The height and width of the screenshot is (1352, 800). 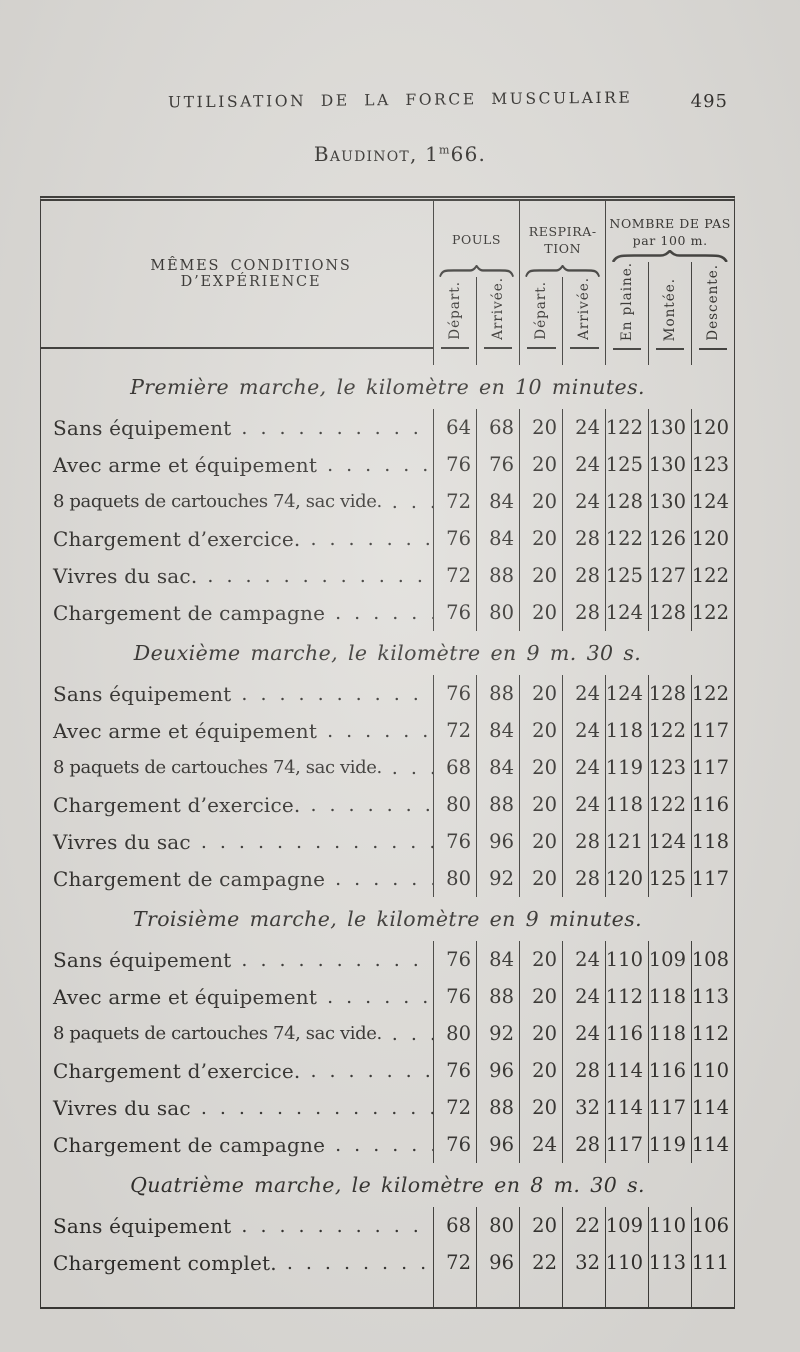 What do you see at coordinates (713, 302) in the screenshot?
I see `column-label: Descente.` at bounding box center [713, 302].